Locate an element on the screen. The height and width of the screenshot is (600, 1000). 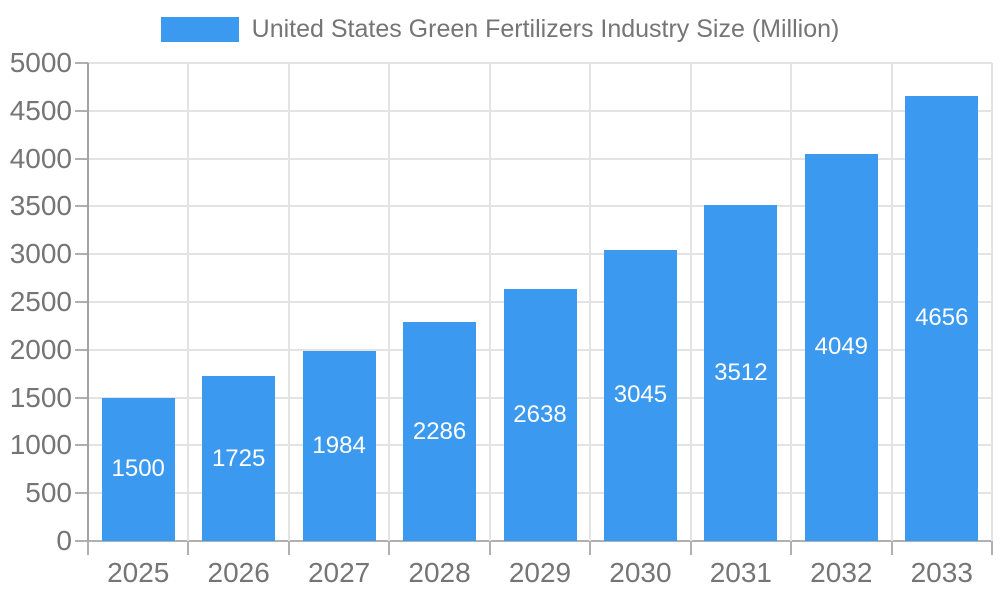
x-tick-label: 2030 is located at coordinates (640, 572).